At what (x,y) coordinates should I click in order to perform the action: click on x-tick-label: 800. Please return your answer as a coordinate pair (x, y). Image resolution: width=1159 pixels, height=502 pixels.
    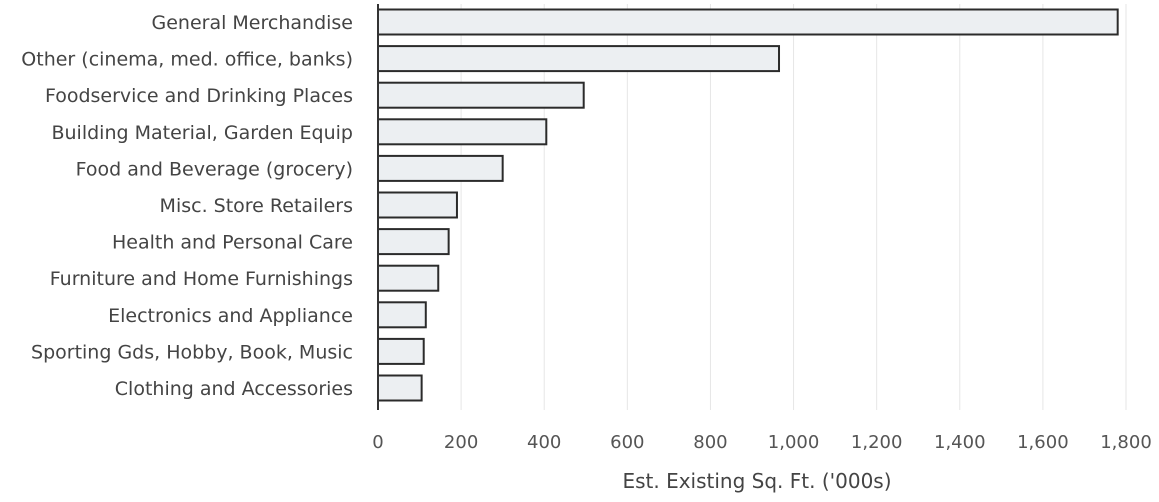
    Looking at the image, I should click on (710, 442).